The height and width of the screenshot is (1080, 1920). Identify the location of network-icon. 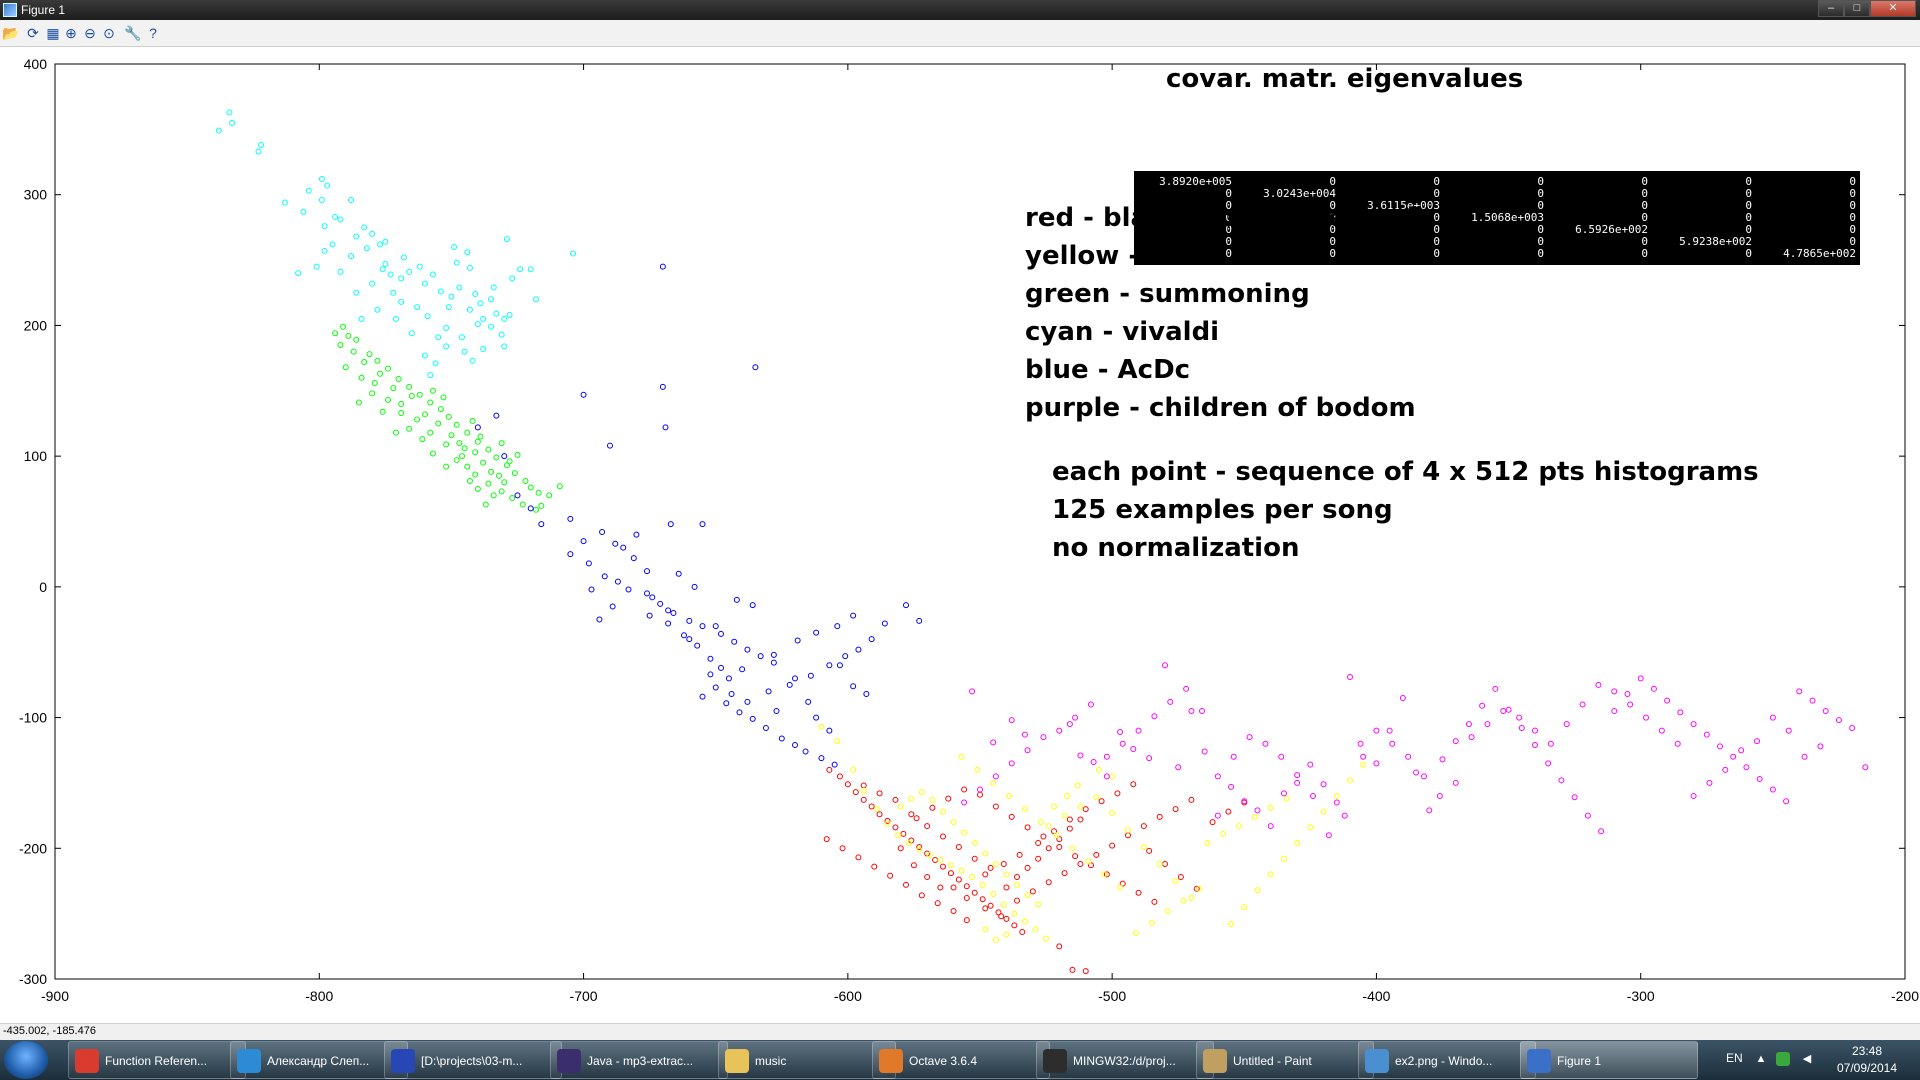
(1783, 1059).